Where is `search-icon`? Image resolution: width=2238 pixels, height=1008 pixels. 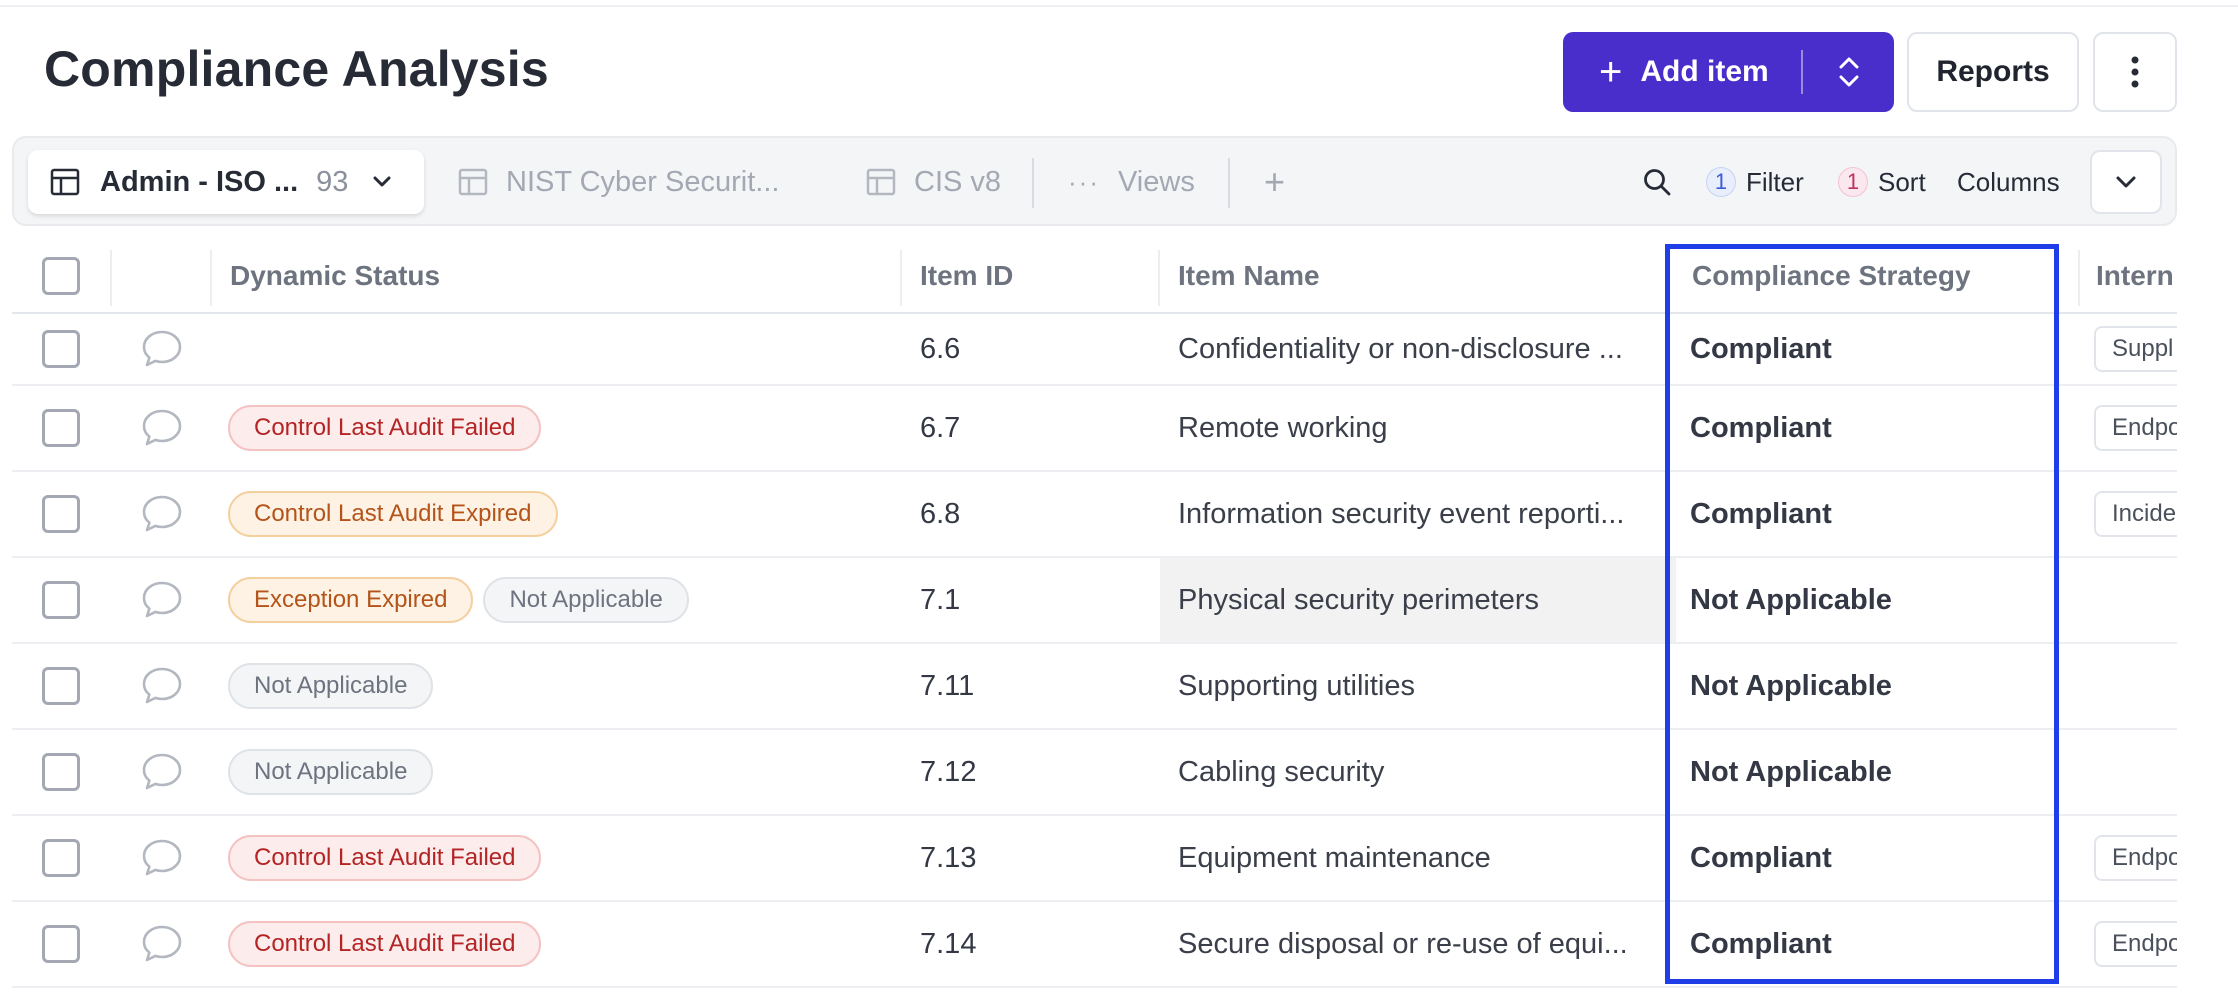
search-icon is located at coordinates (1657, 182).